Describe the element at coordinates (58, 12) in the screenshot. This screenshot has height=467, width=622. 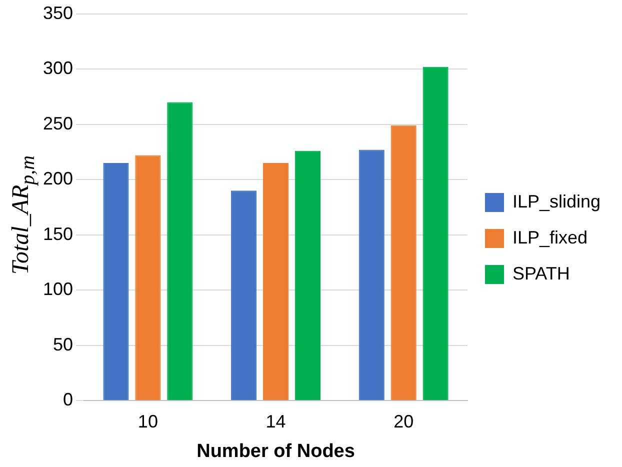
I see `y-tick-label: 350` at that location.